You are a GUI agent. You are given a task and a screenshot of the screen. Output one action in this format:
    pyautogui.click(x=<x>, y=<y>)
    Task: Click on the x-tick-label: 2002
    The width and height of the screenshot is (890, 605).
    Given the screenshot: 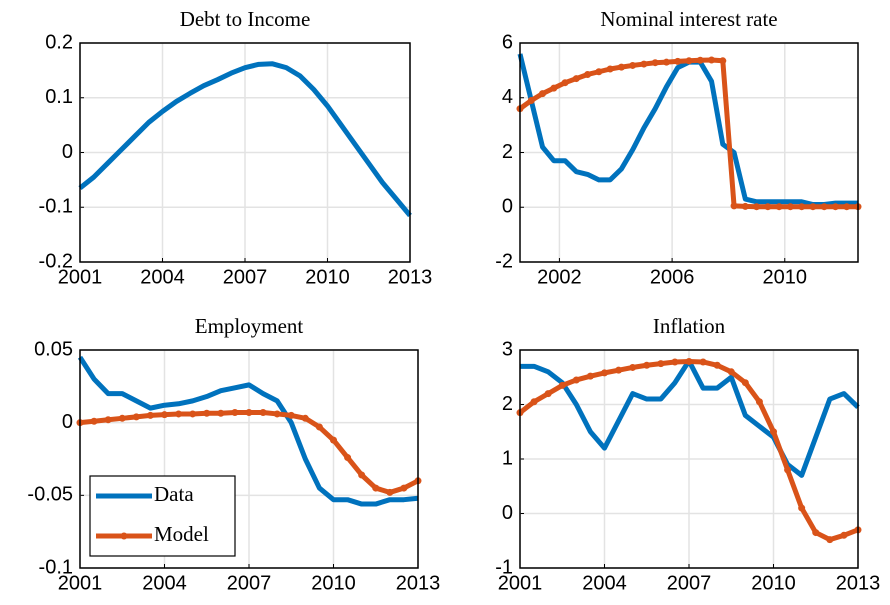 What is the action you would take?
    pyautogui.click(x=559, y=277)
    